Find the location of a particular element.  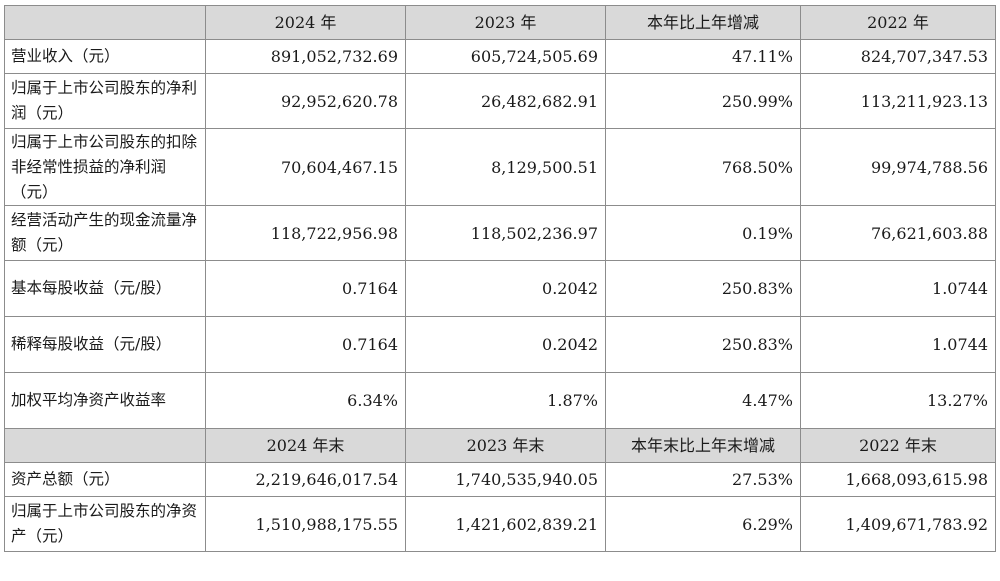

table-row: 稀释每股收益（元/股） 0.7164 0.2042 250.83% 1.0744 is located at coordinates (500, 344).